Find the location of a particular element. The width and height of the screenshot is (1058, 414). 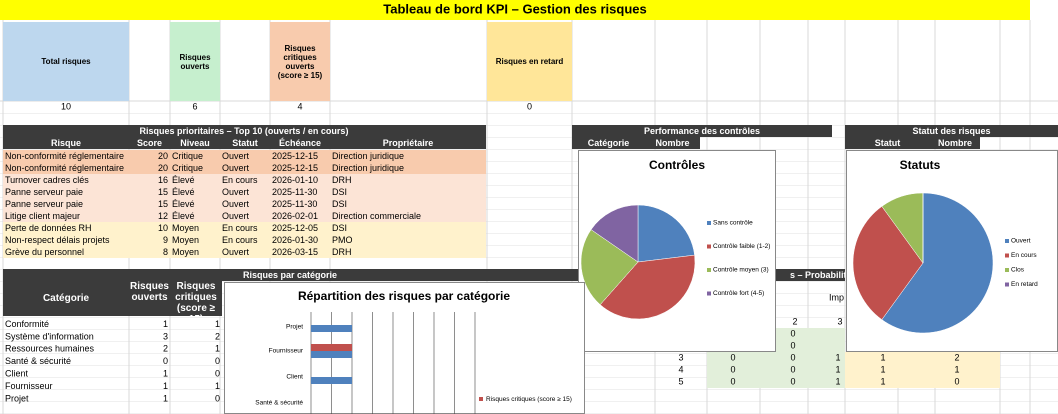

legend-label: Sans contrôle is located at coordinates (733, 223).